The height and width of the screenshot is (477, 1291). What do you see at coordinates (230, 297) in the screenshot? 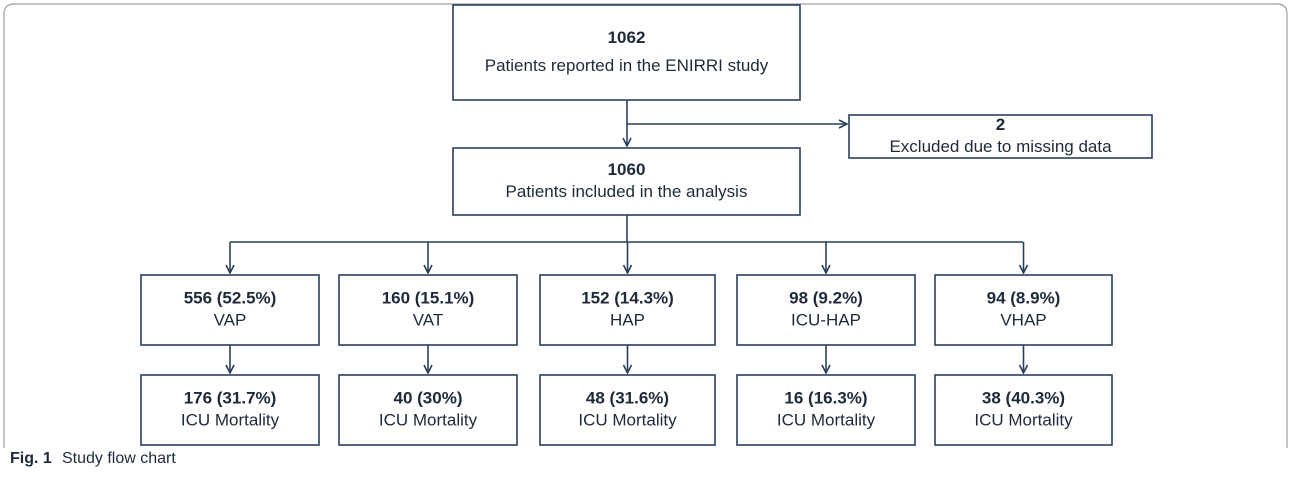
I see `node-count: 556 (52.5%)` at bounding box center [230, 297].